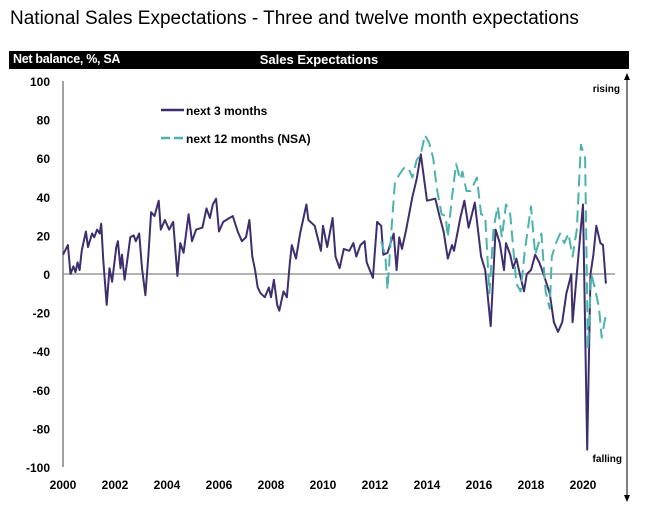 The width and height of the screenshot is (656, 522). What do you see at coordinates (271, 485) in the screenshot?
I see `x-tick-label: 2008` at bounding box center [271, 485].